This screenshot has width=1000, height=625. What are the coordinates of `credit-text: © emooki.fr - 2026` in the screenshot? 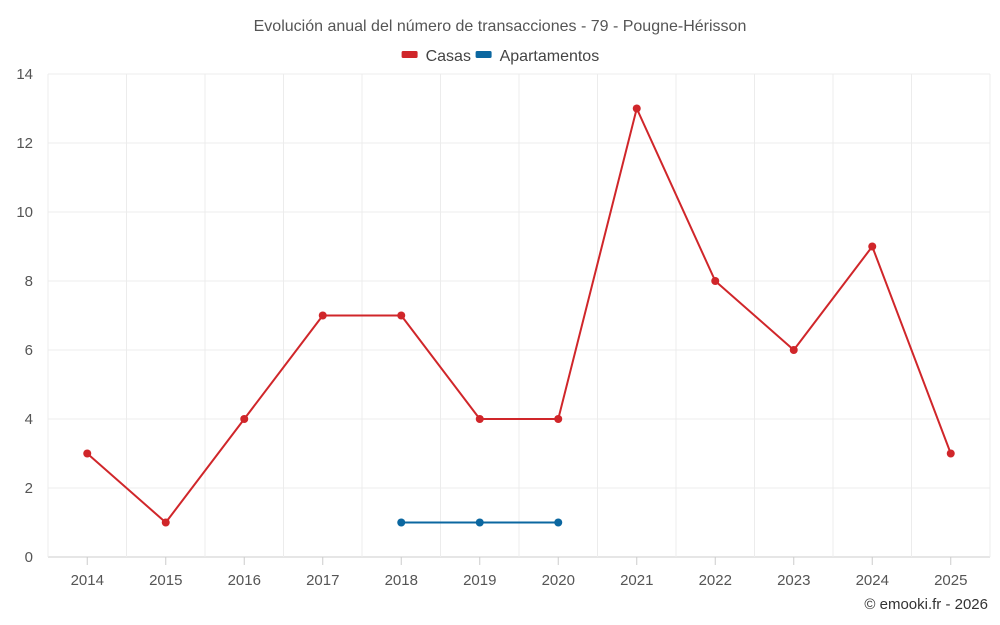 It's located at (926, 604).